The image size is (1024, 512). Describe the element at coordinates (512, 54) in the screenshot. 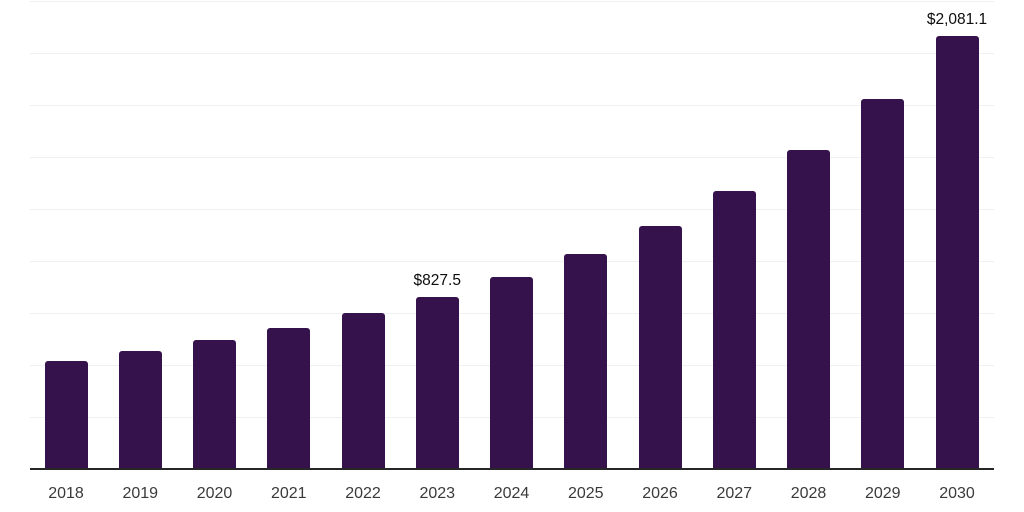

I see `gridline-2000` at that location.